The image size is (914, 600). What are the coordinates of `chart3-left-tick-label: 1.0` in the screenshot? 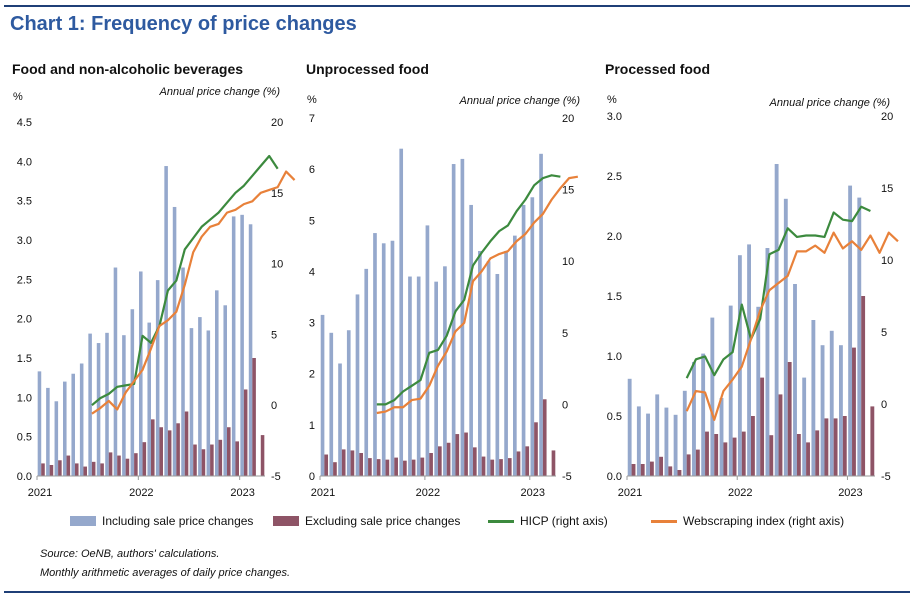 It's located at (614, 357).